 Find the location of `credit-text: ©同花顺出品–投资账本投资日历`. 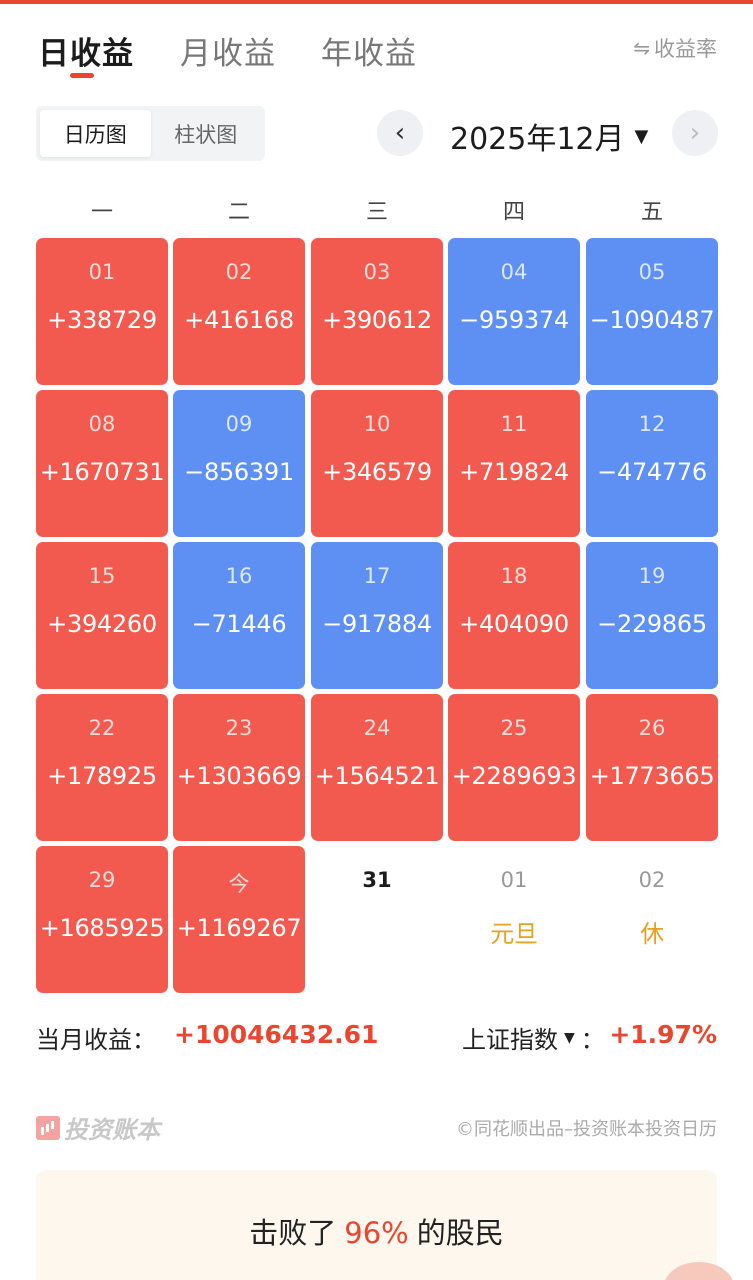

credit-text: ©同花顺出品–投资账本投资日历 is located at coordinates (586, 1129).